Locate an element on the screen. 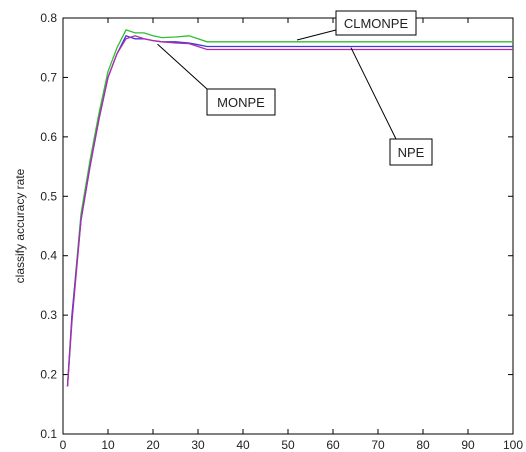 This screenshot has width=526, height=452. callout-box-clmonpe is located at coordinates (376, 23).